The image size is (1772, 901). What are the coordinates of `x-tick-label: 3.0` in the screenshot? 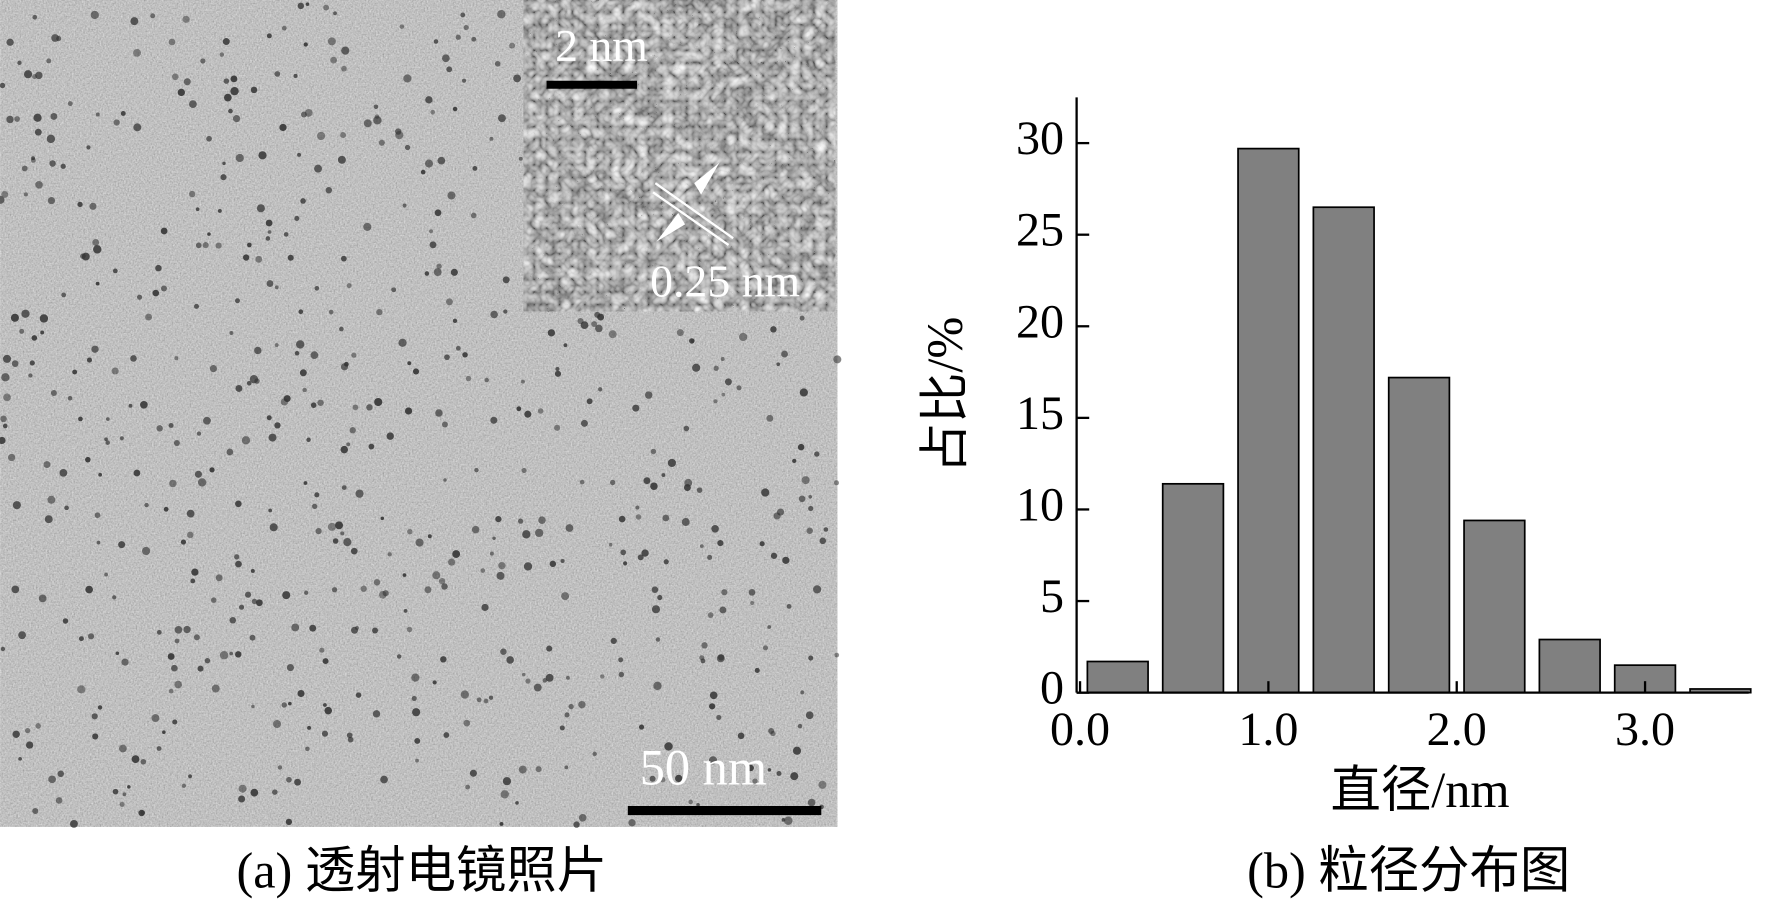 It's located at (1645, 729).